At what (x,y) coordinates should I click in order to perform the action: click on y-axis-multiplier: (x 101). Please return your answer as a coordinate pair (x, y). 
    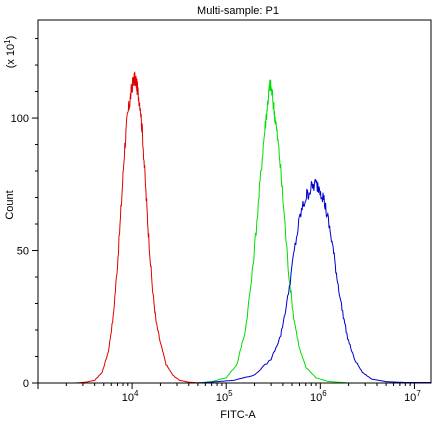
    Looking at the image, I should click on (10, 52).